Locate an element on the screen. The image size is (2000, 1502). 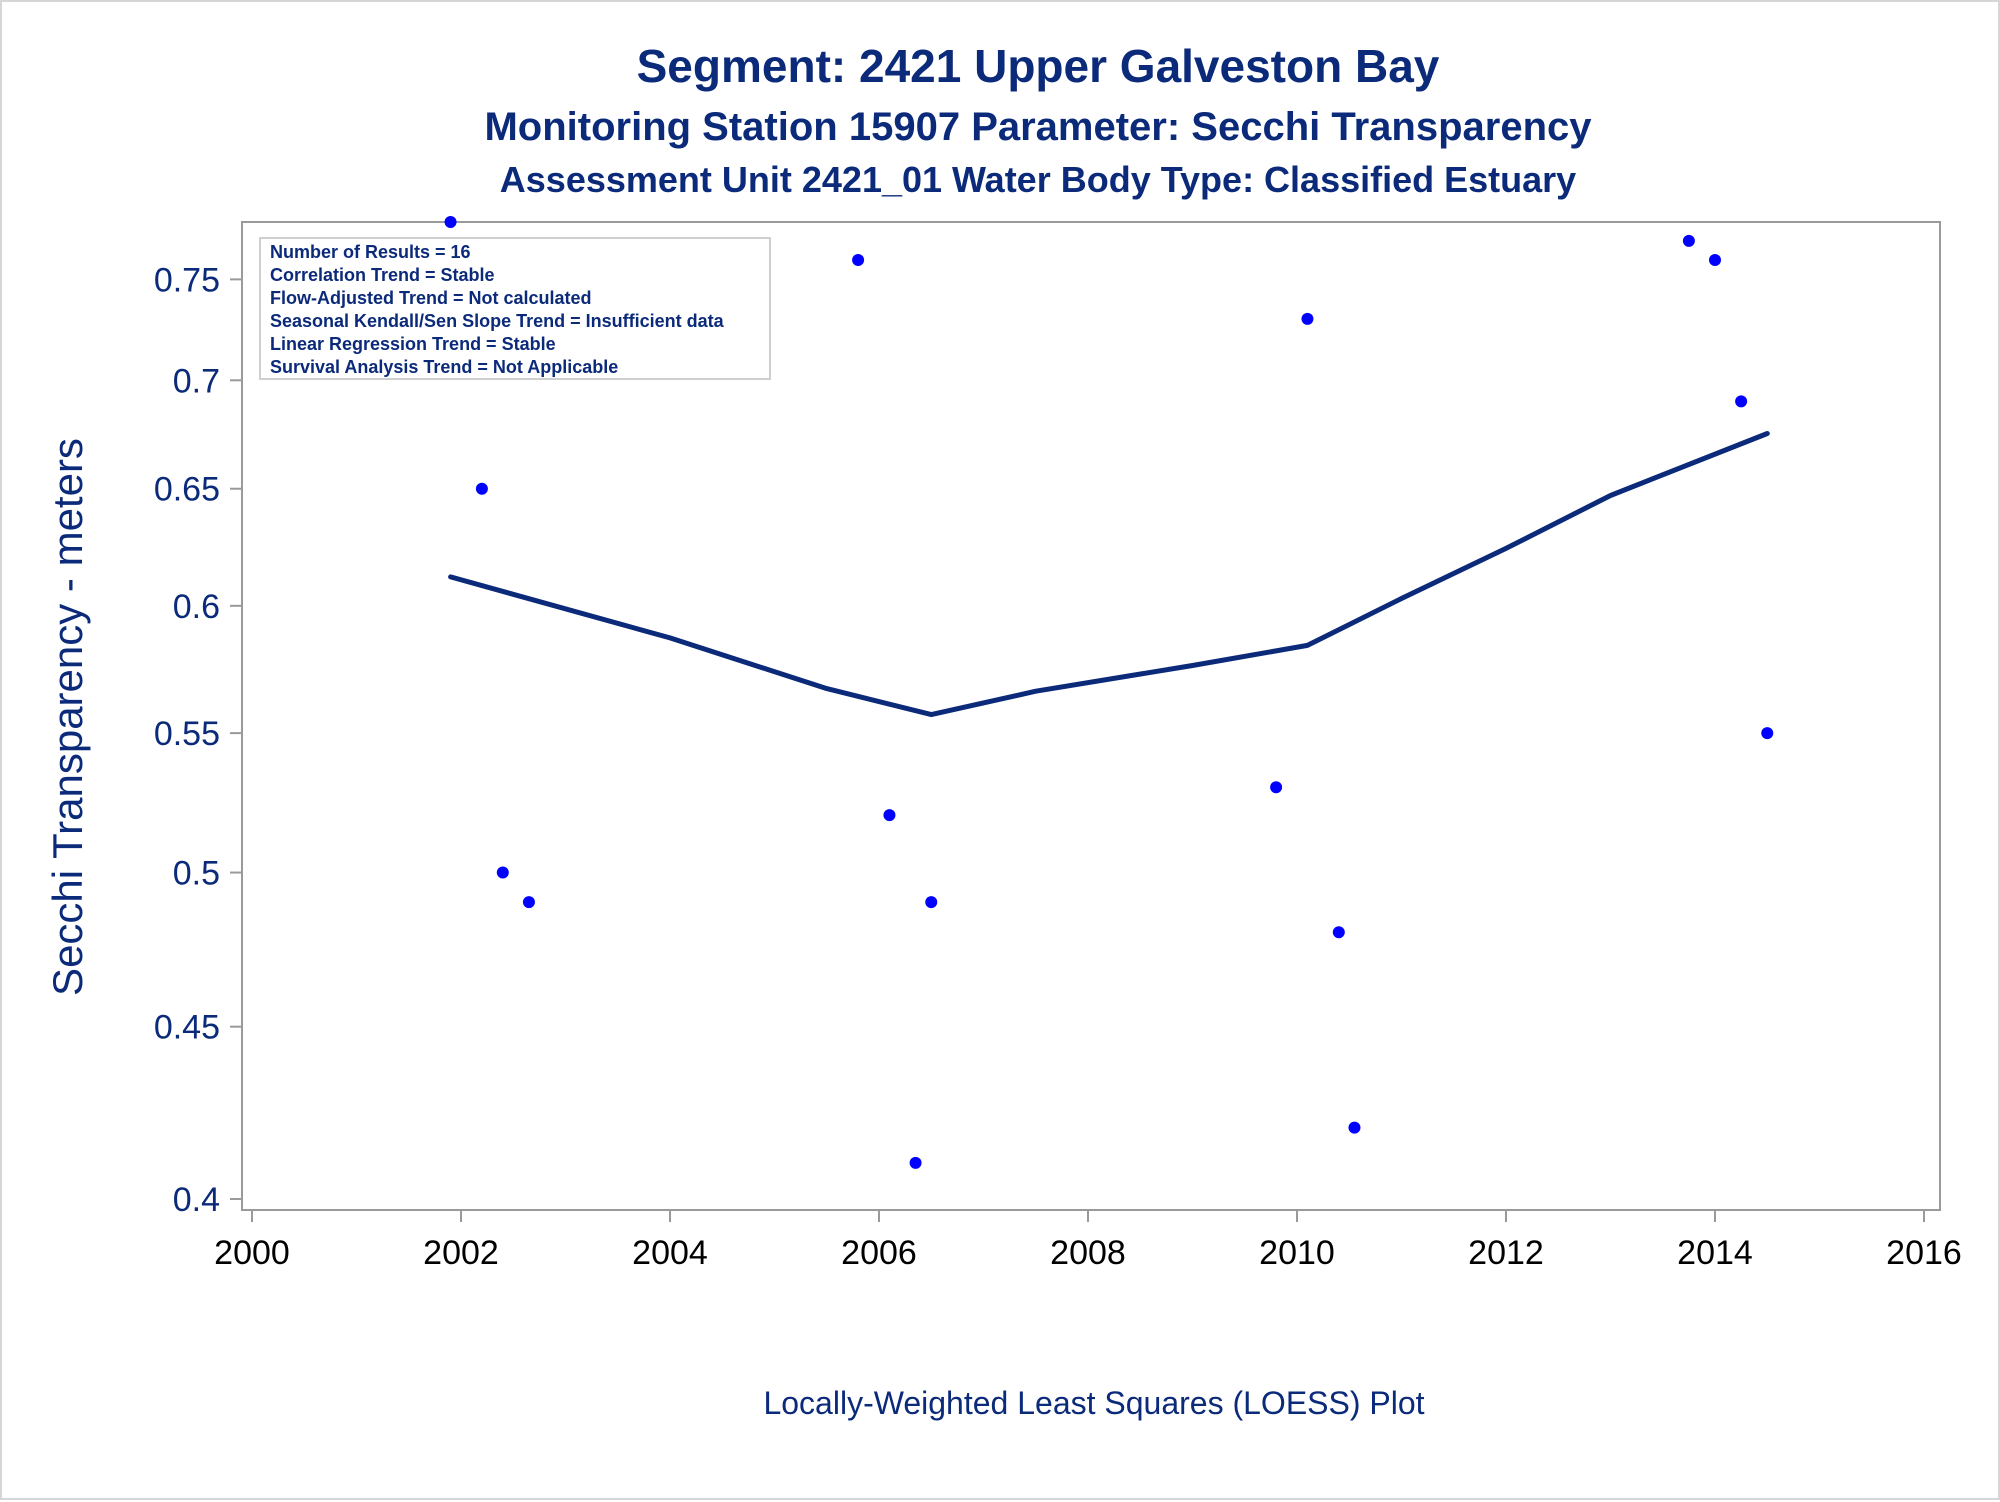
stats-box is located at coordinates (515, 308).